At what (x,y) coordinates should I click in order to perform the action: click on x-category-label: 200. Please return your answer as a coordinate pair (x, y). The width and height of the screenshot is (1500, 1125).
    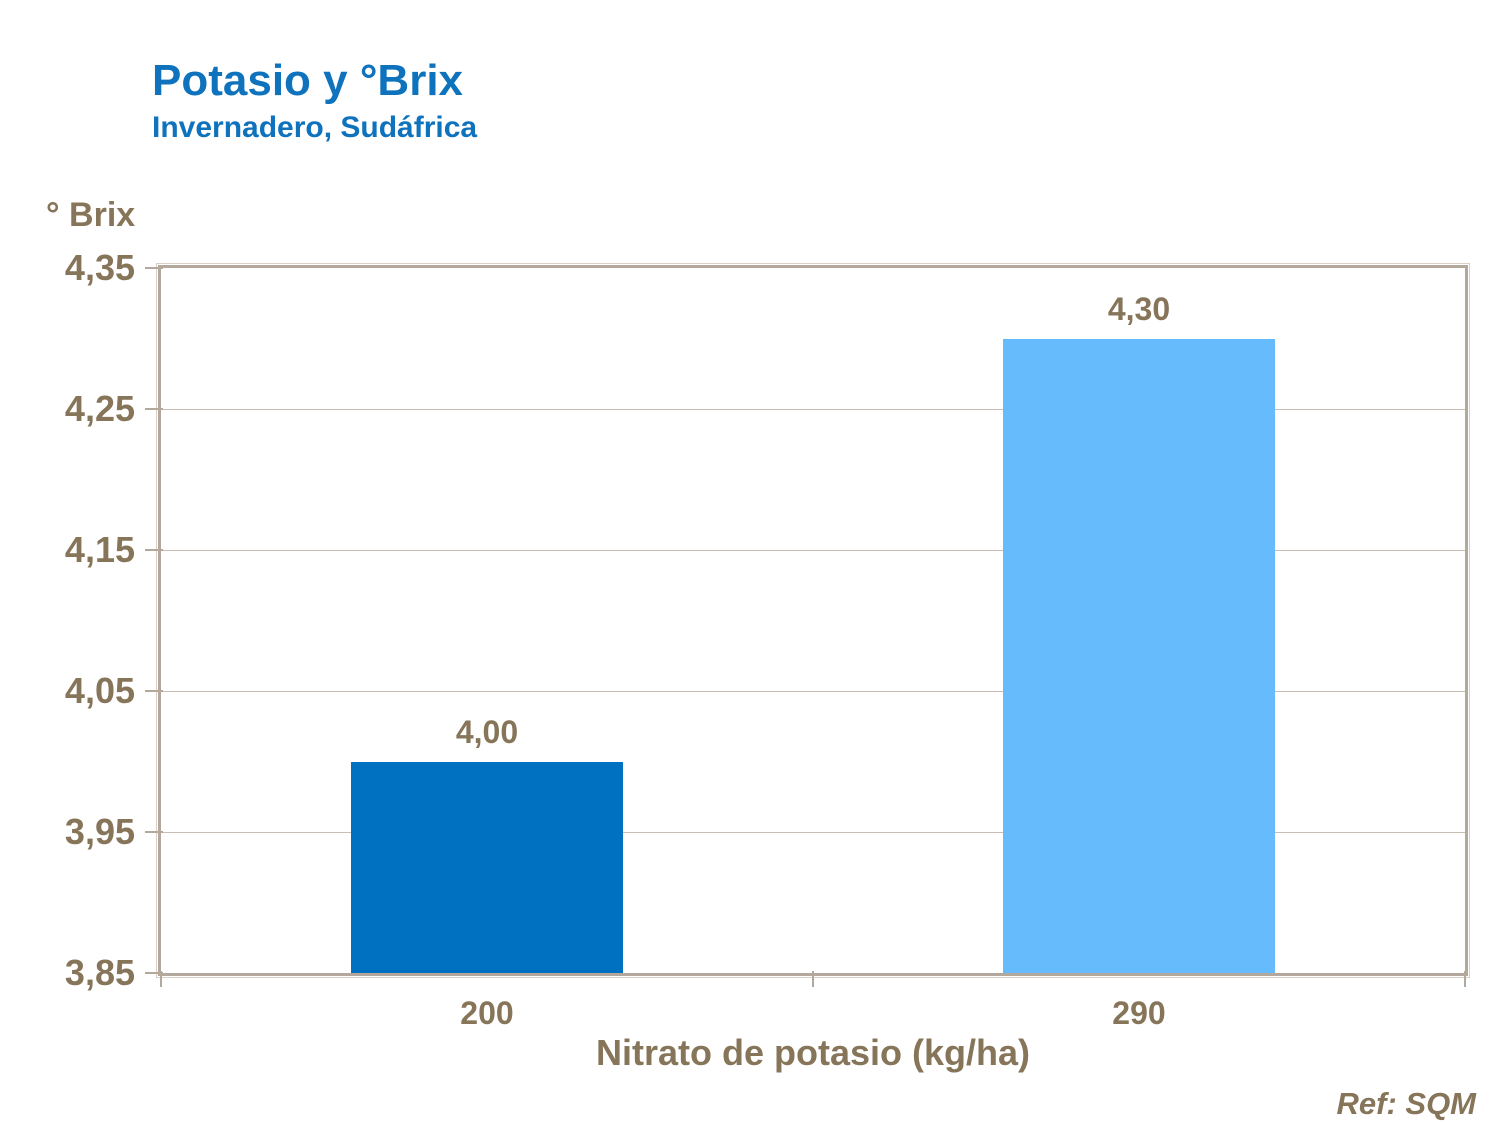
    Looking at the image, I should click on (487, 1013).